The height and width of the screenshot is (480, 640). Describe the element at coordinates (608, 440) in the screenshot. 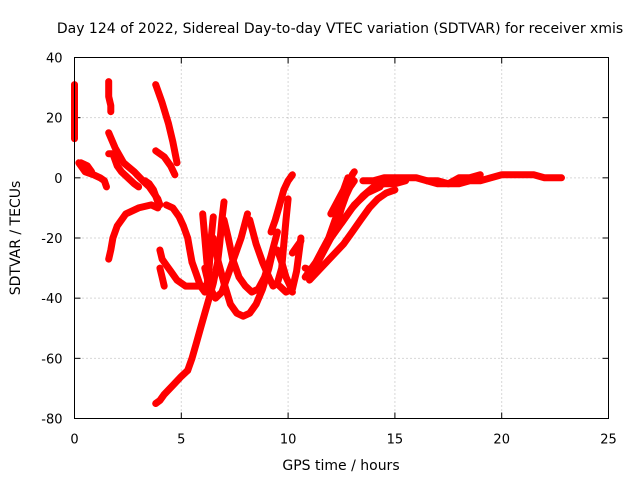

I see `x-tick-label: 25` at that location.